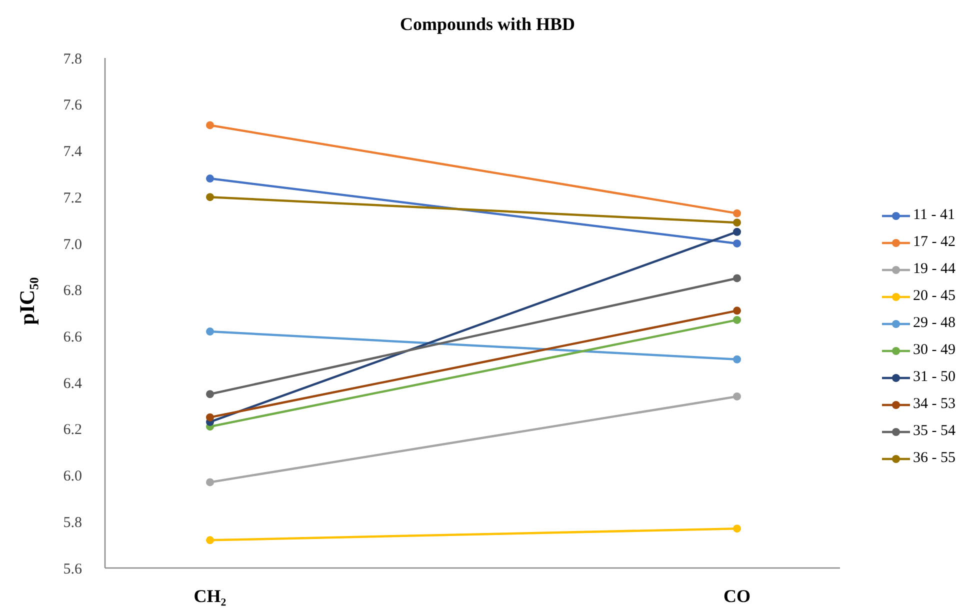 The width and height of the screenshot is (960, 614). I want to click on legend-label: 30 - 49, so click(934, 350).